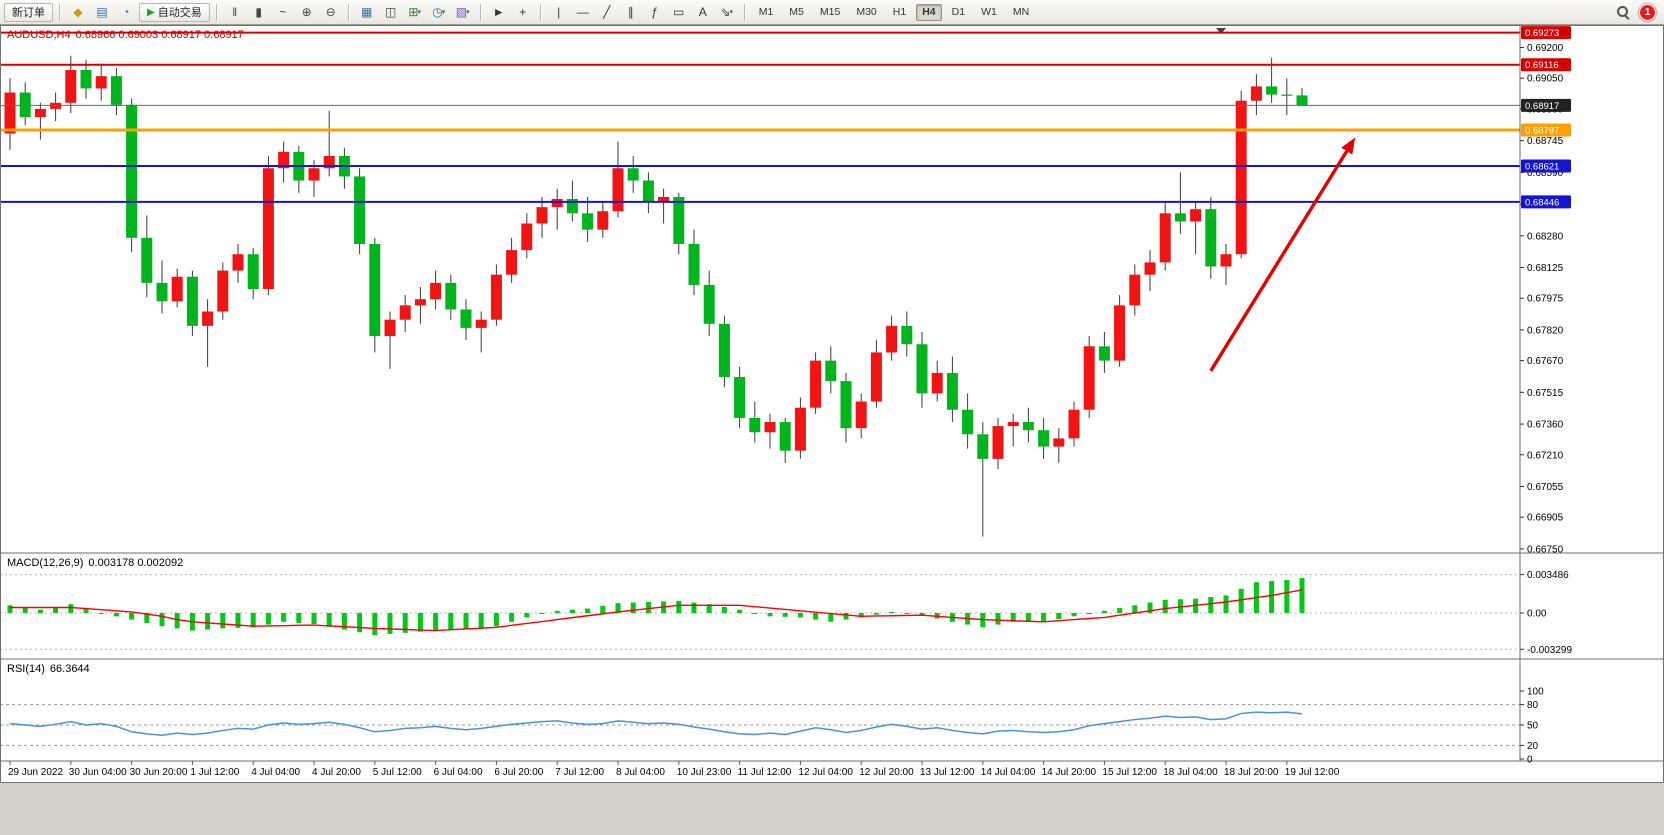  What do you see at coordinates (414, 12) in the screenshot?
I see `new-chart-icon: ⊞ ▾` at bounding box center [414, 12].